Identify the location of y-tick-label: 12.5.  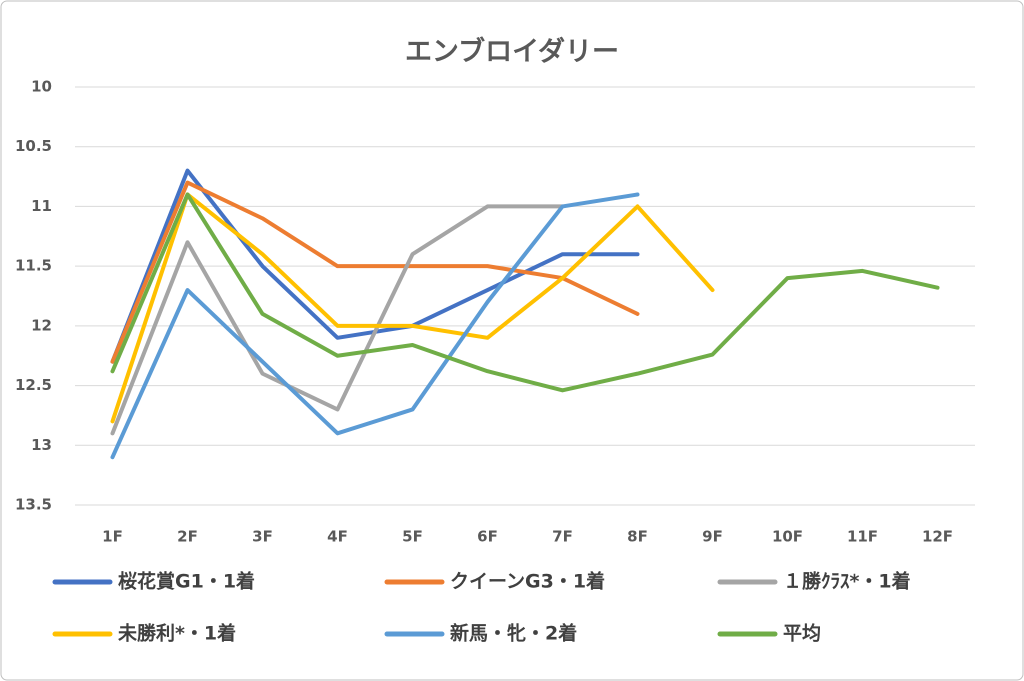
(33, 385).